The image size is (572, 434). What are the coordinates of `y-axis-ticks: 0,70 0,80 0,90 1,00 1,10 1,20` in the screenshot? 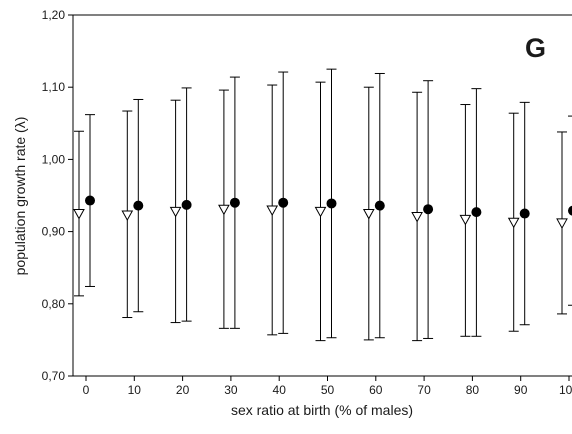 It's located at (57, 195).